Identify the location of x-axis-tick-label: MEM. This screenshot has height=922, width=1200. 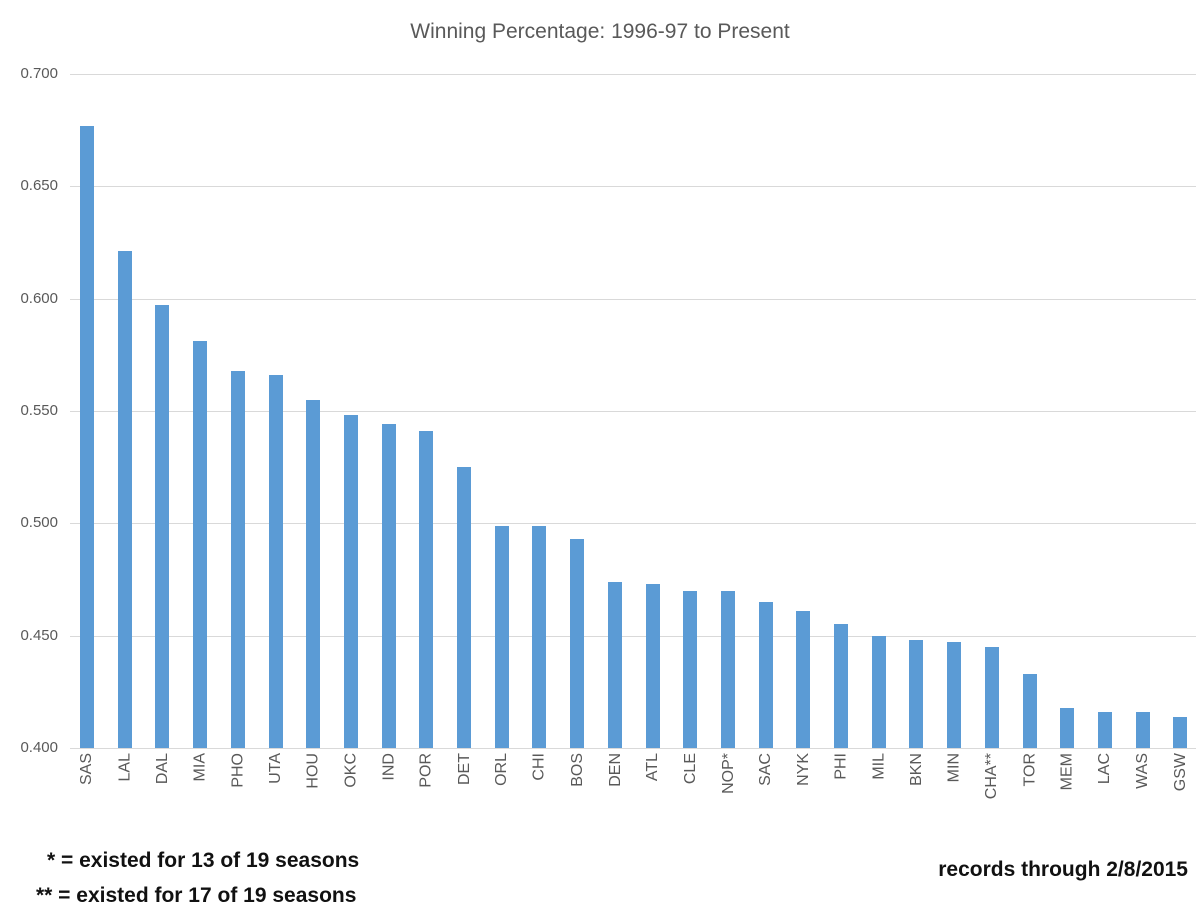
(1067, 772).